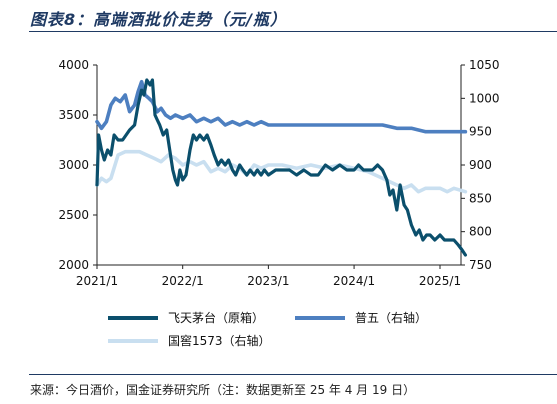 The width and height of the screenshot is (557, 404). What do you see at coordinates (268, 281) in the screenshot?
I see `x-tick-label: 2023/1` at bounding box center [268, 281].